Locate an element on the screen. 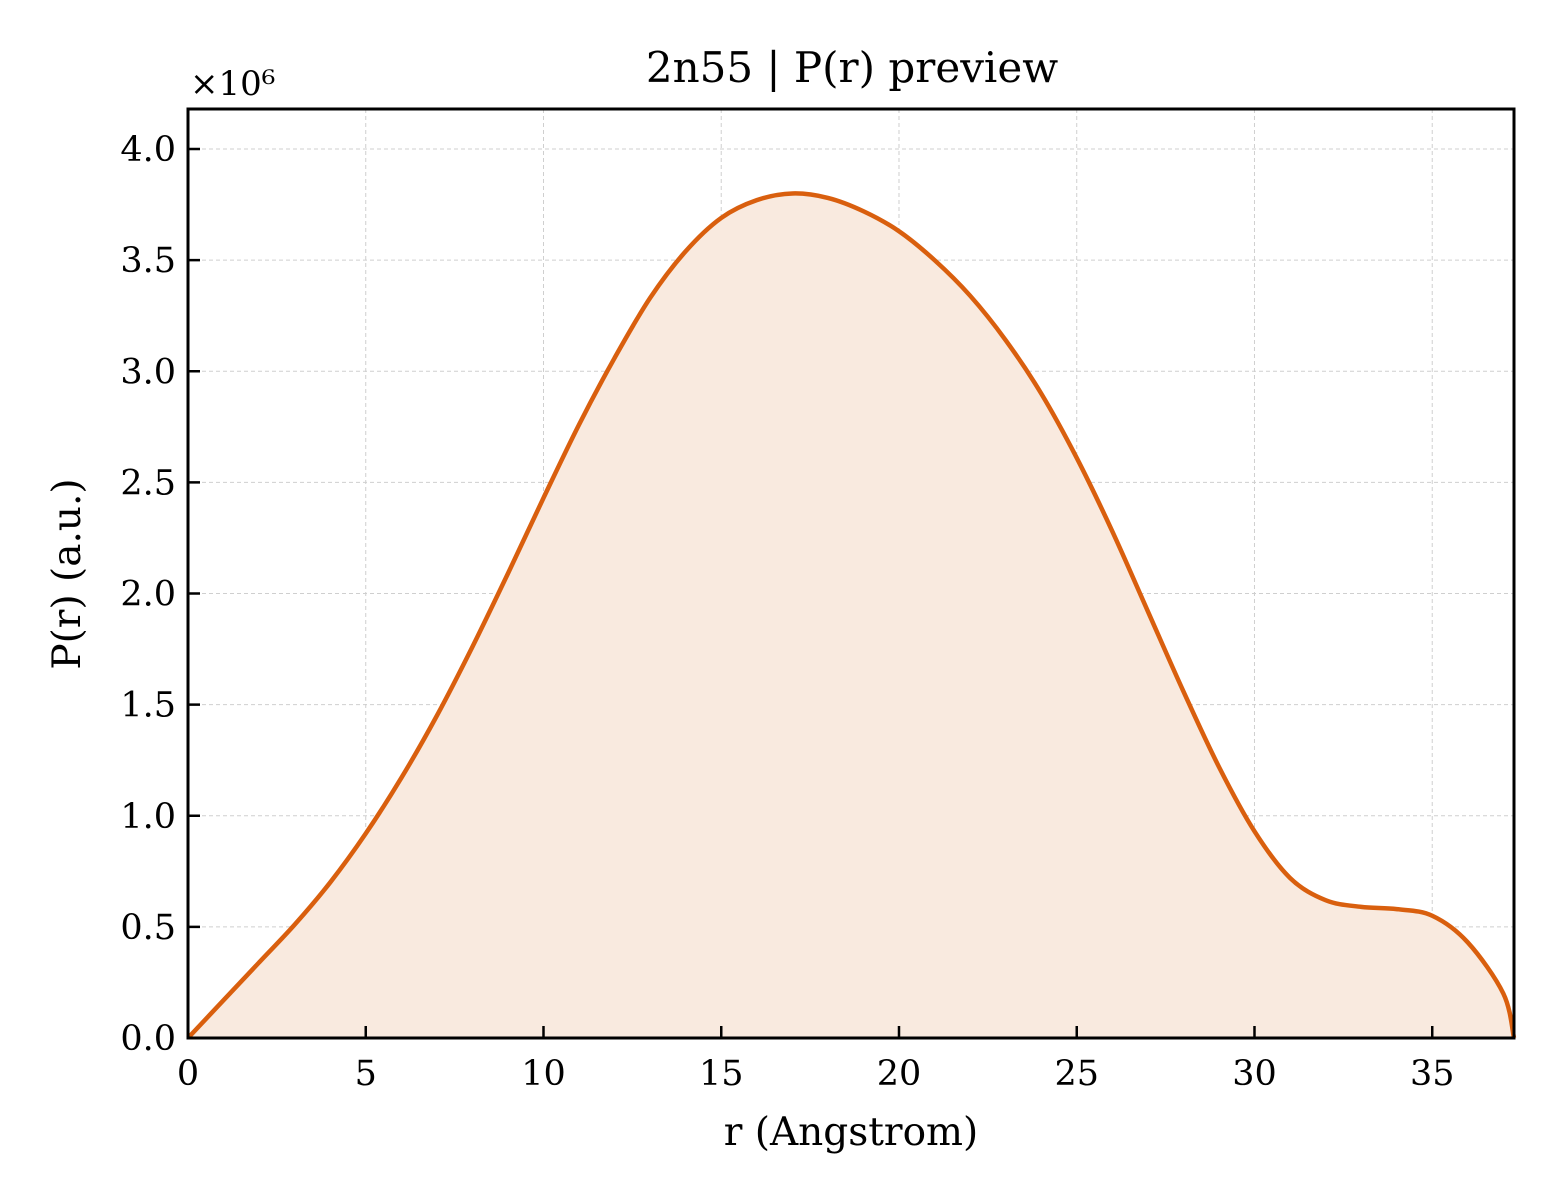 This screenshot has width=1560, height=1200. y-tick-label: 0.5 is located at coordinates (148, 928).